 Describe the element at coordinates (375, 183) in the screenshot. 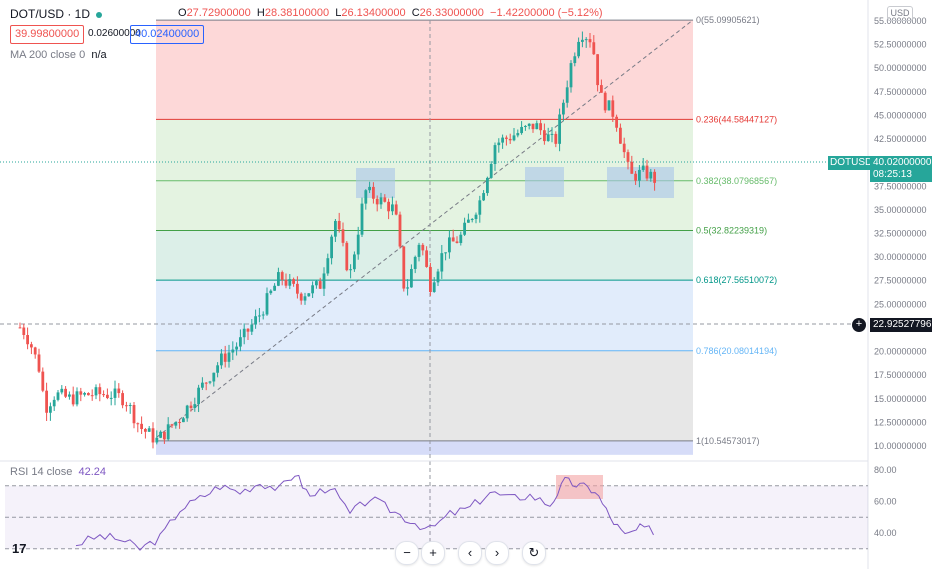

I see `support-highlight-box` at that location.